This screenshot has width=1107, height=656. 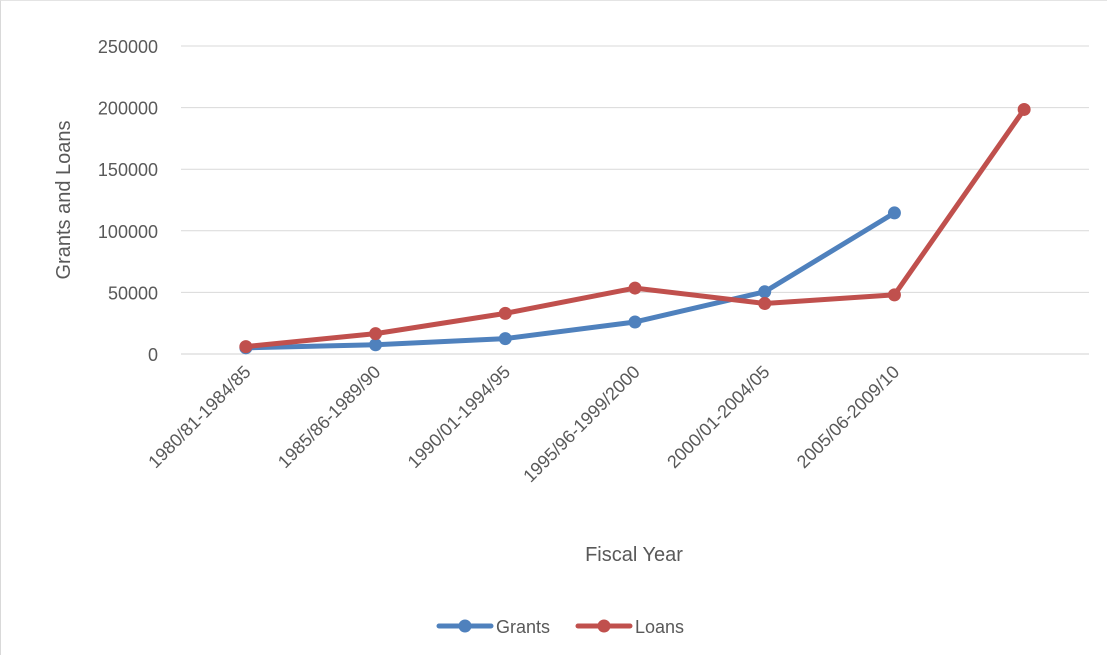 I want to click on x-tick-label: 1995/96-1999/2000, so click(x=581, y=424).